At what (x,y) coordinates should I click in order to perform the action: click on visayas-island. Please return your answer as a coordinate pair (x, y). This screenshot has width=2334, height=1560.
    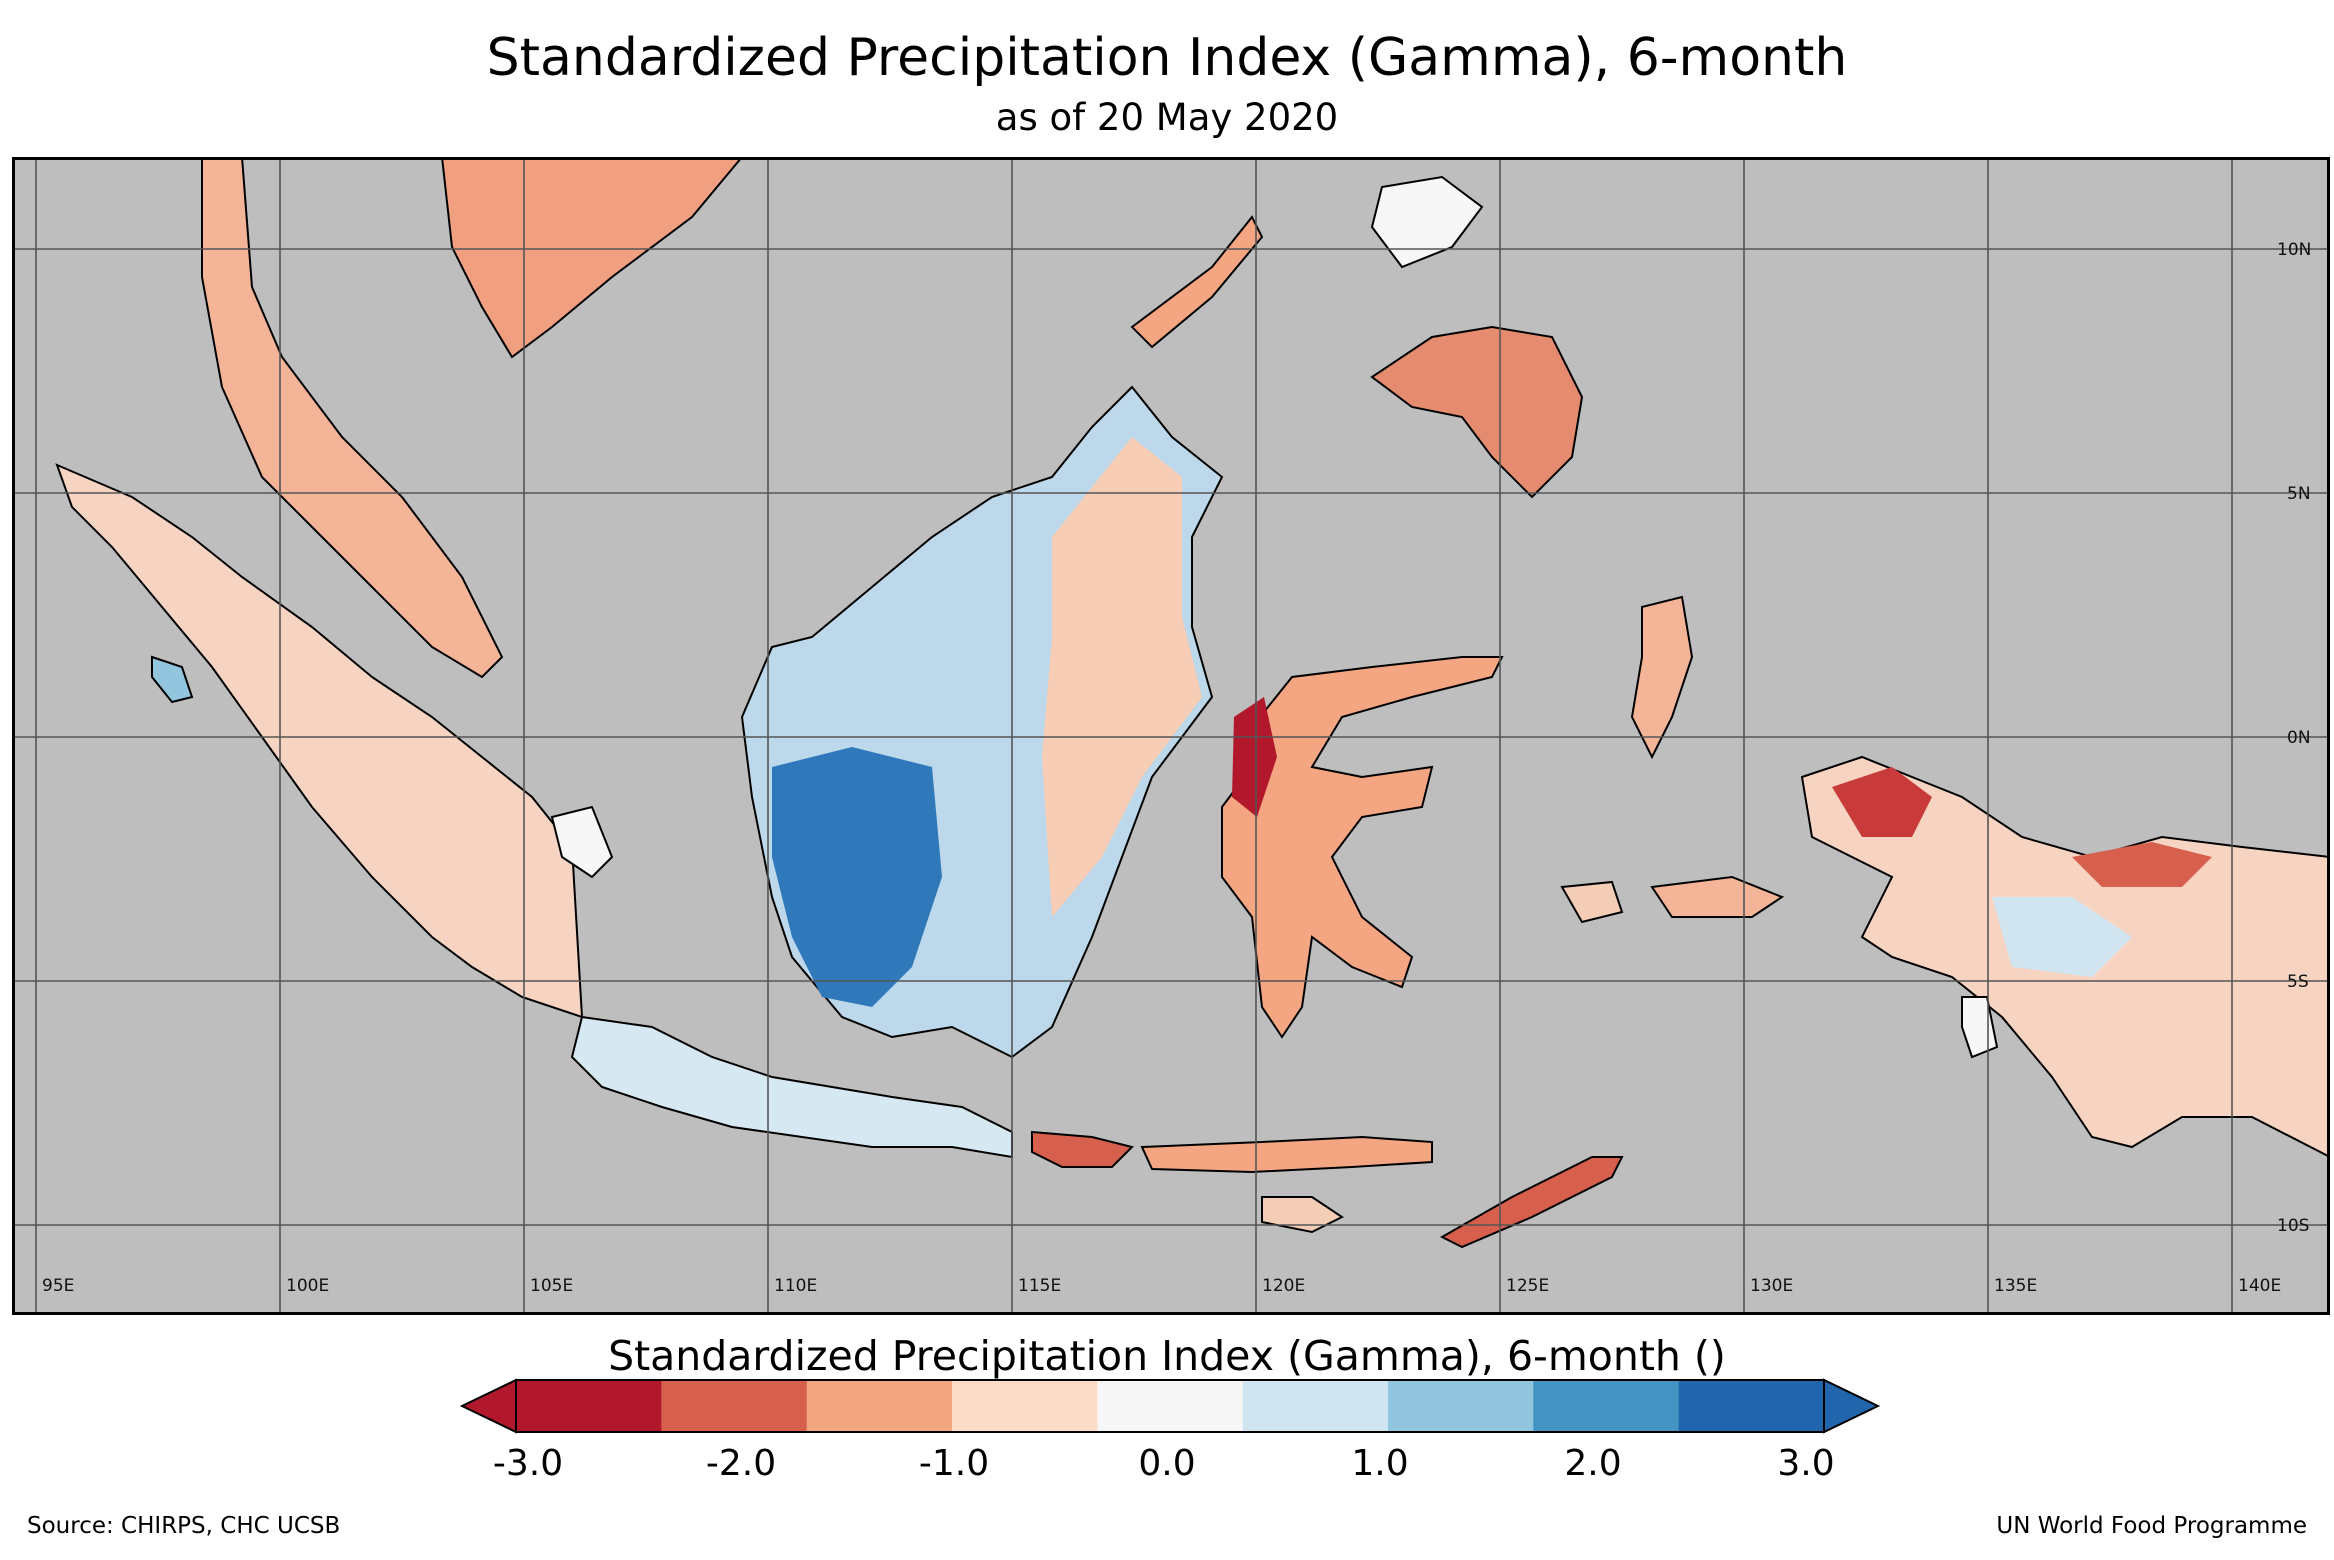
    Looking at the image, I should click on (1427, 222).